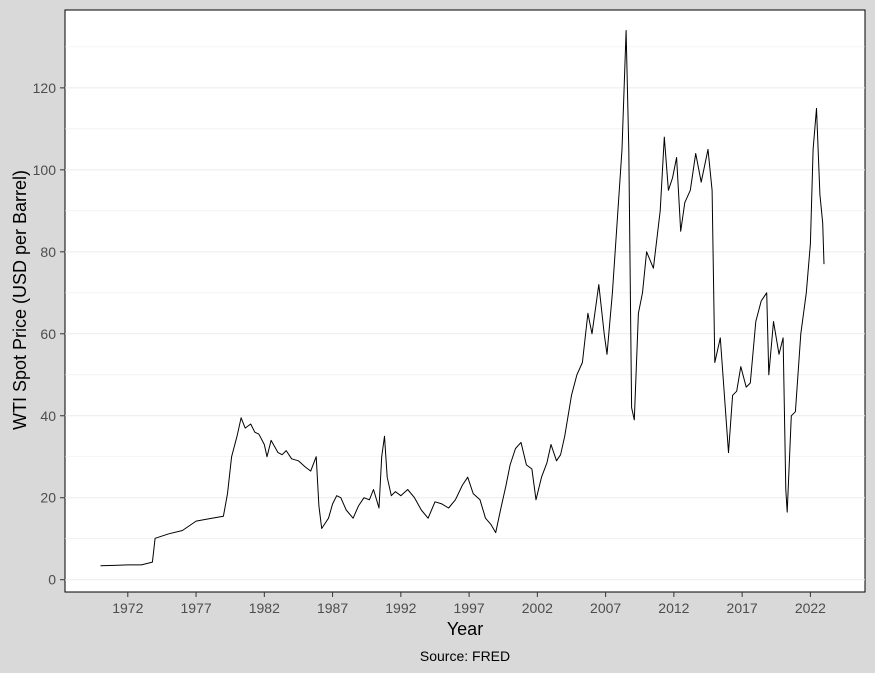 The height and width of the screenshot is (673, 875). I want to click on y-tick-label: 80, so click(48, 252).